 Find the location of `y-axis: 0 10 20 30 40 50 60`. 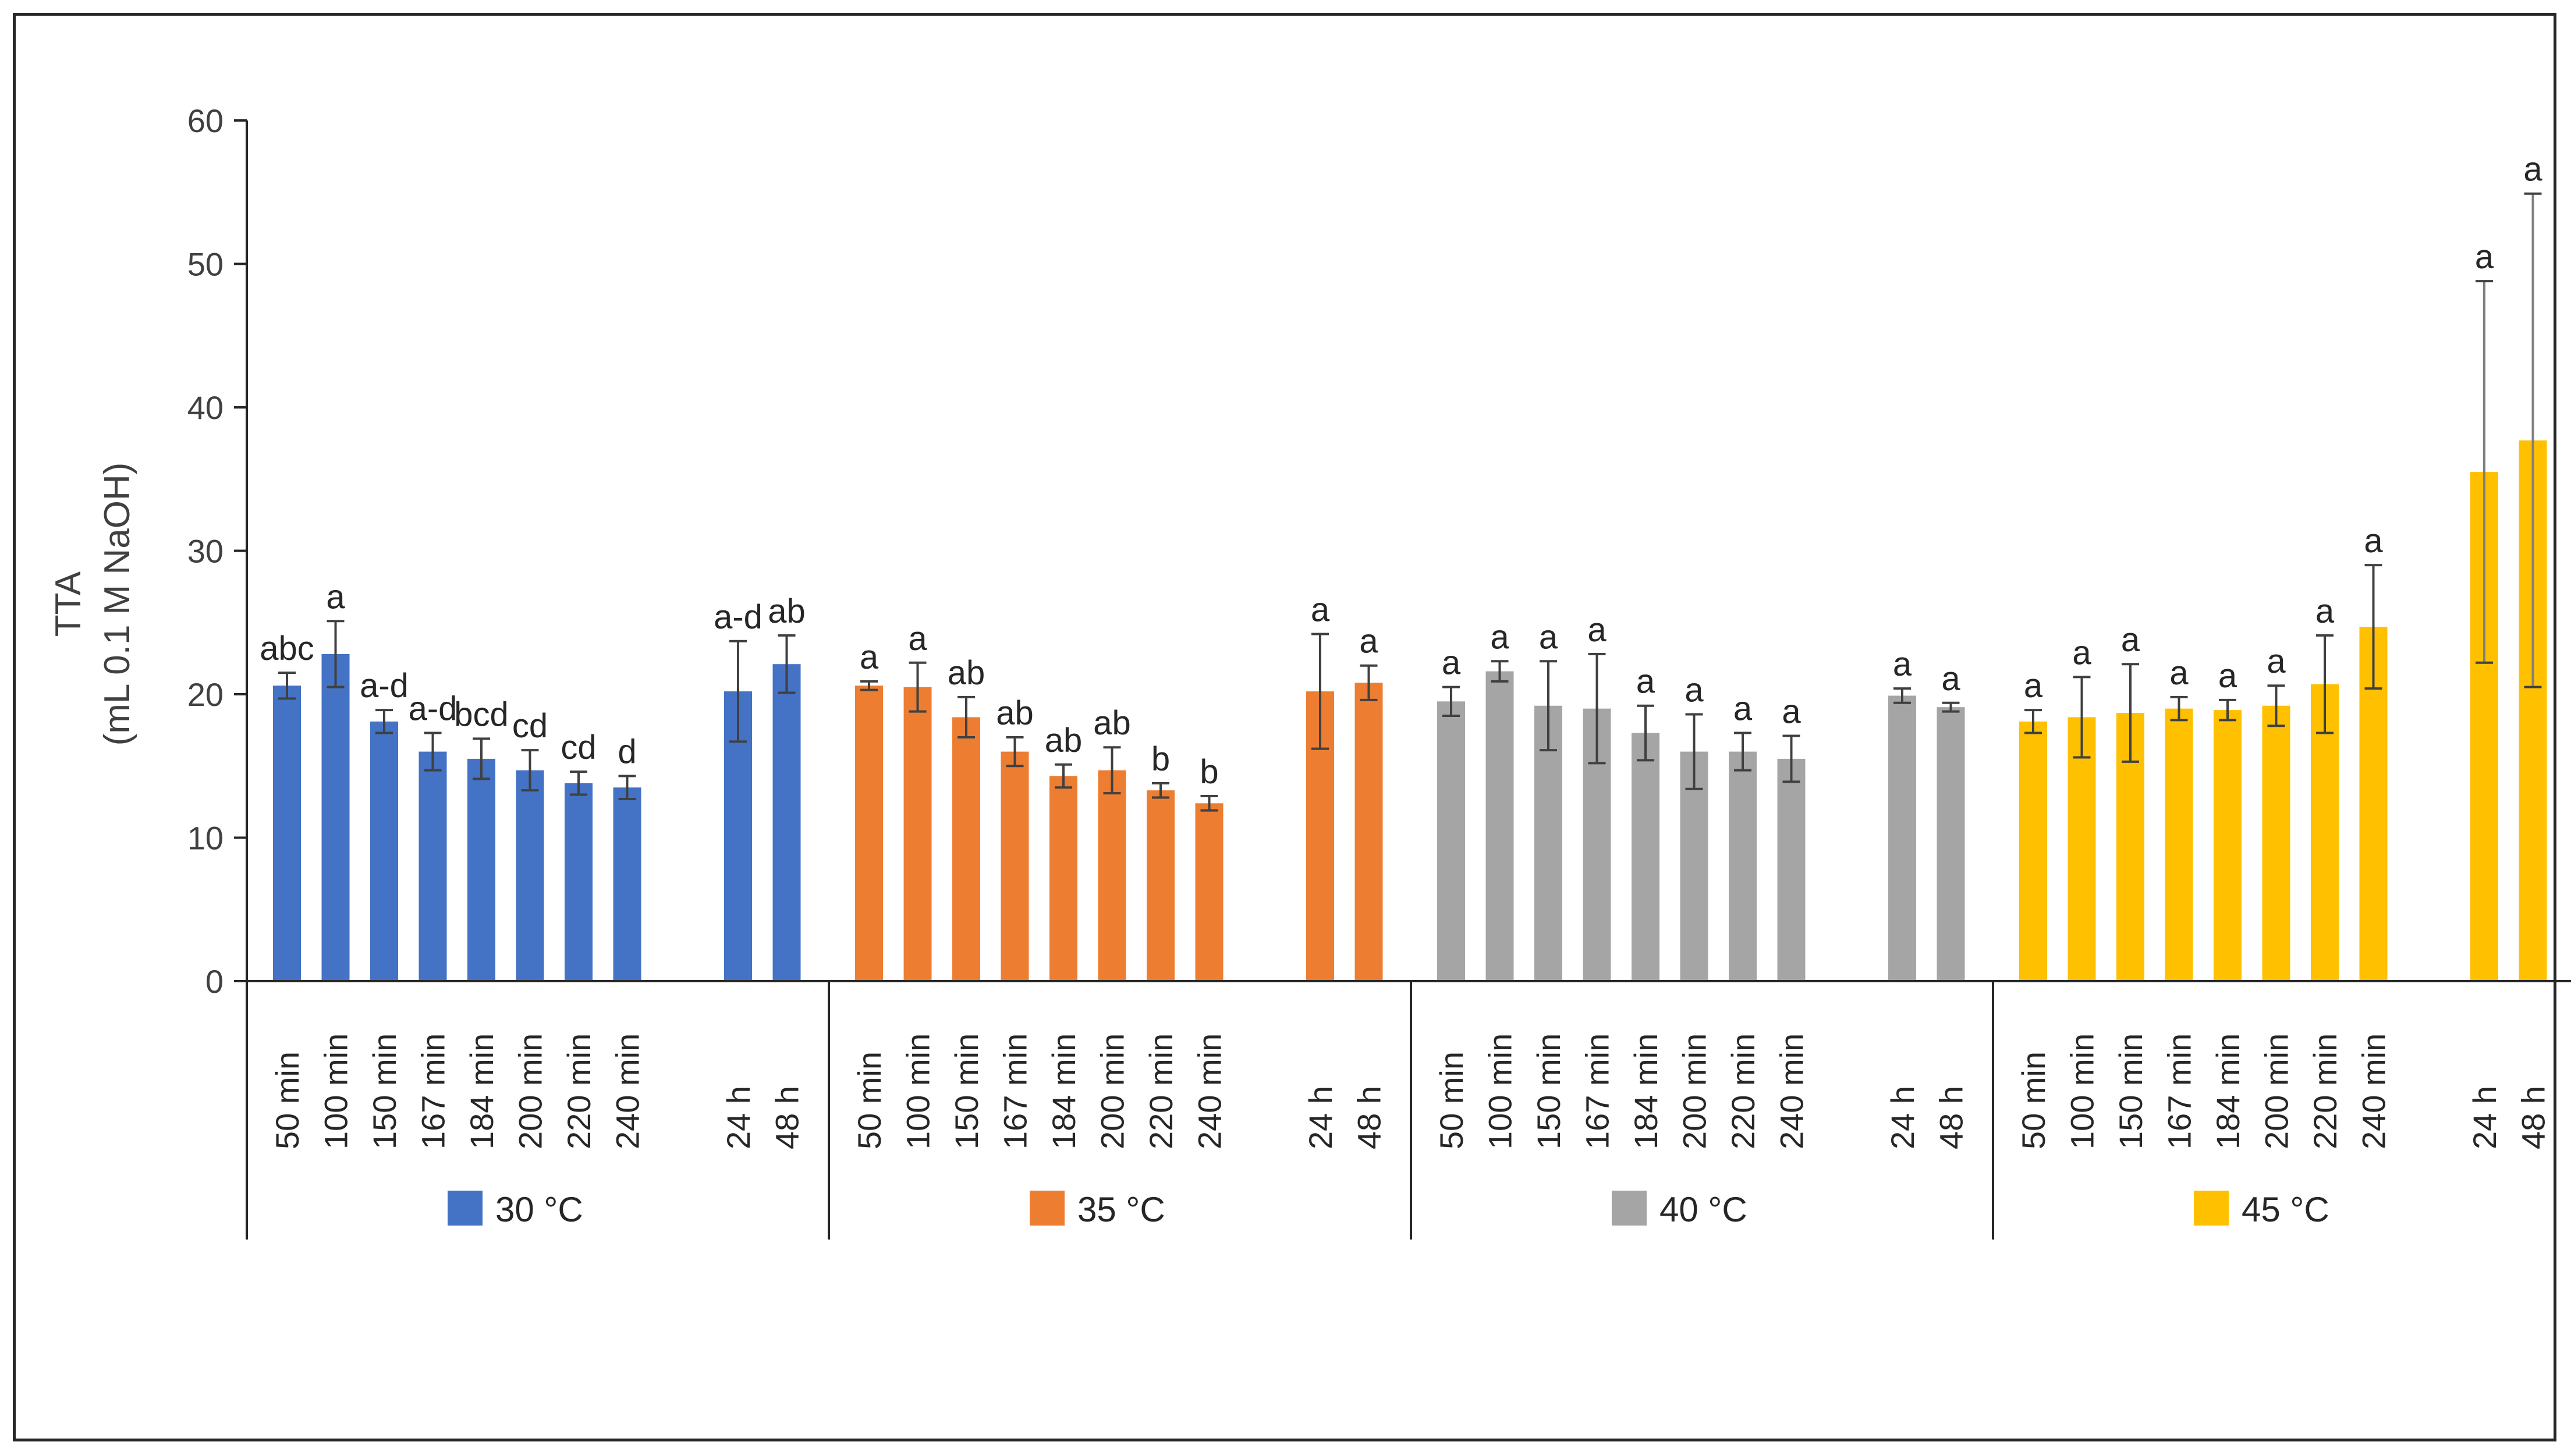

y-axis: 0 10 20 30 40 50 60 is located at coordinates (217, 551).